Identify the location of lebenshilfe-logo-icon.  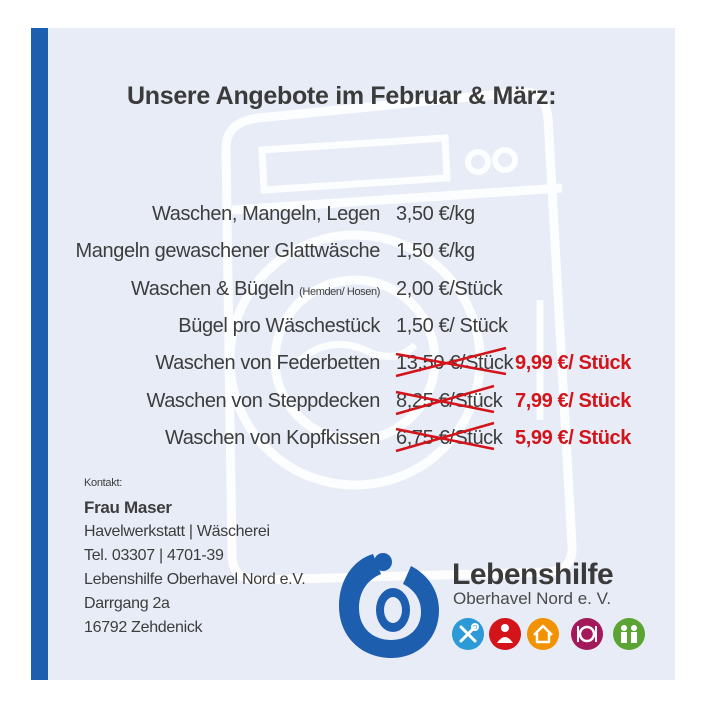
(389, 605).